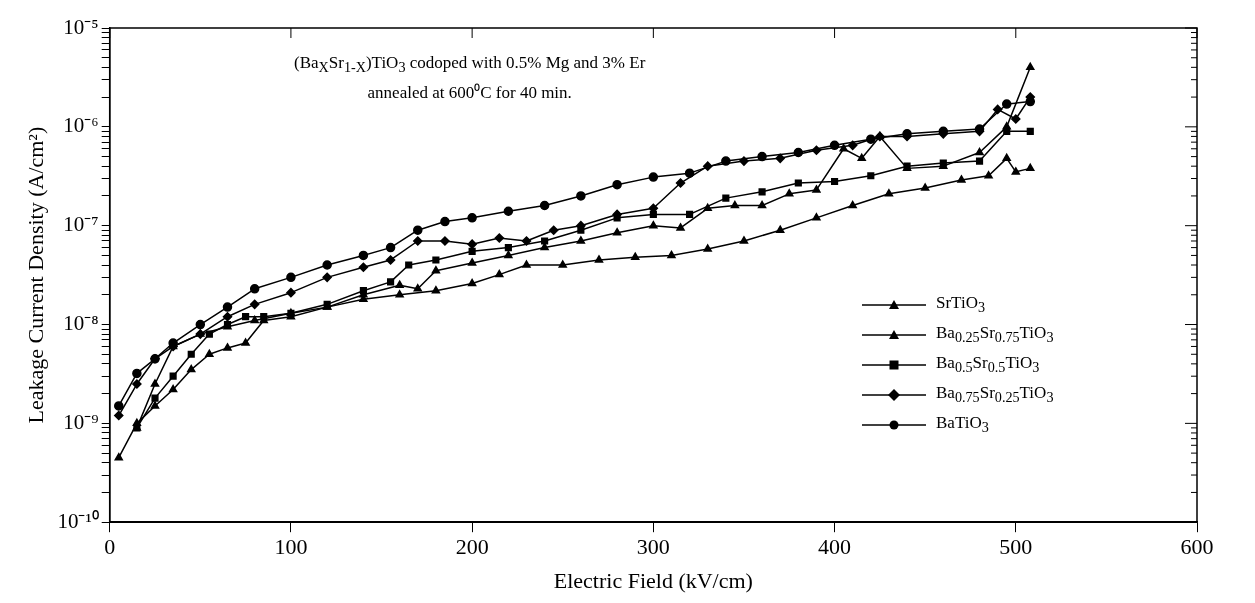  I want to click on x-tick-label: 600, so click(1197, 547).